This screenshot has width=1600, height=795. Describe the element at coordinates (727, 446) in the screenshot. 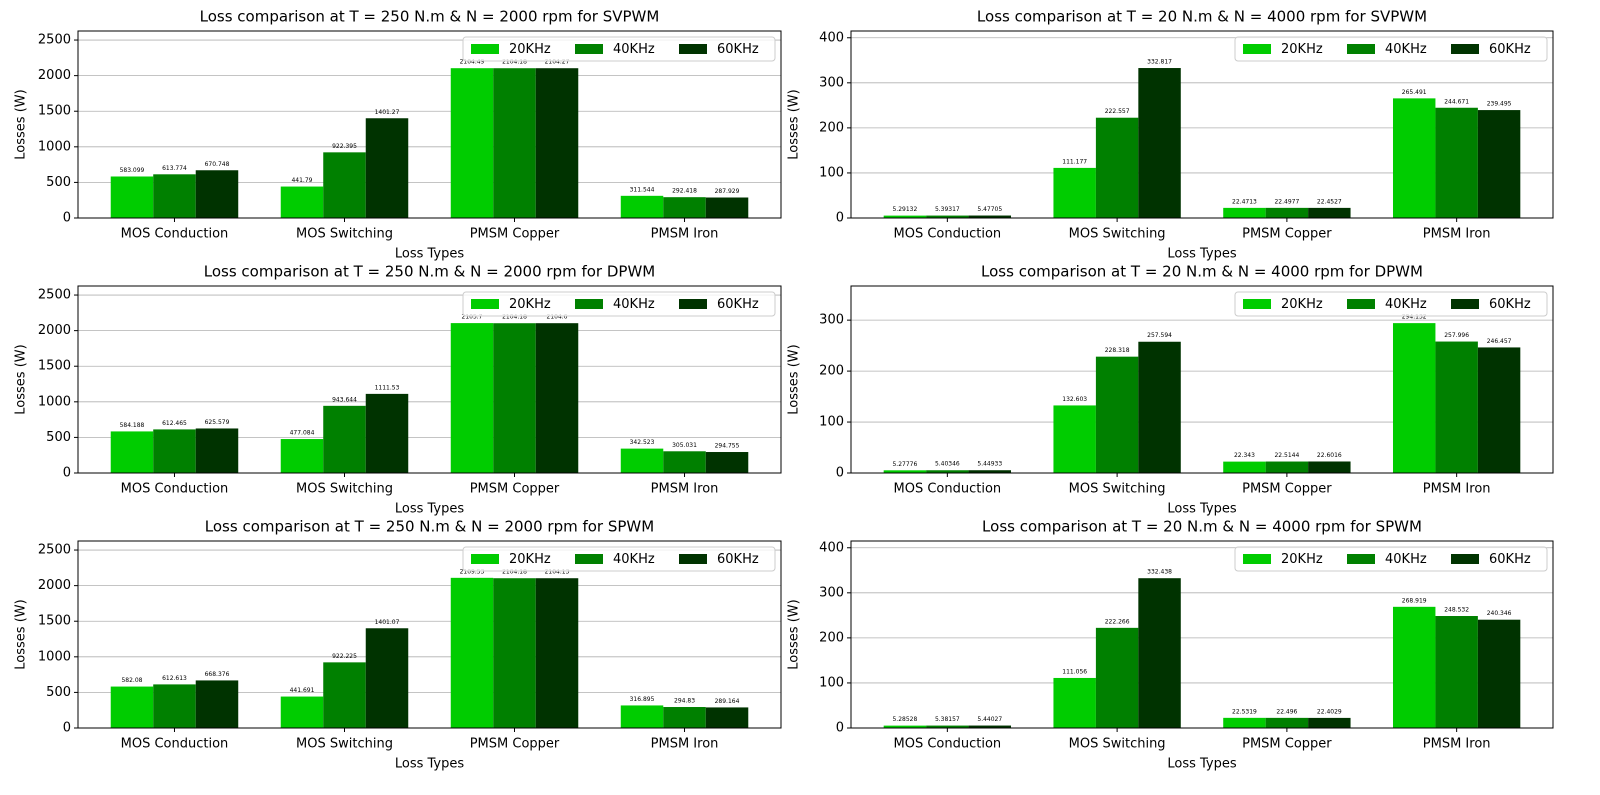

I see `value-label: 294.755` at that location.